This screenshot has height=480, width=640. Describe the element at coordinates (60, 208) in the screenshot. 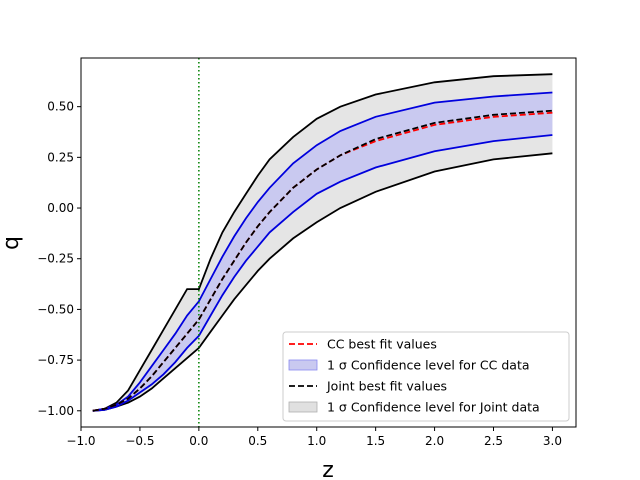

I see `y-tick-label: 0.00` at that location.